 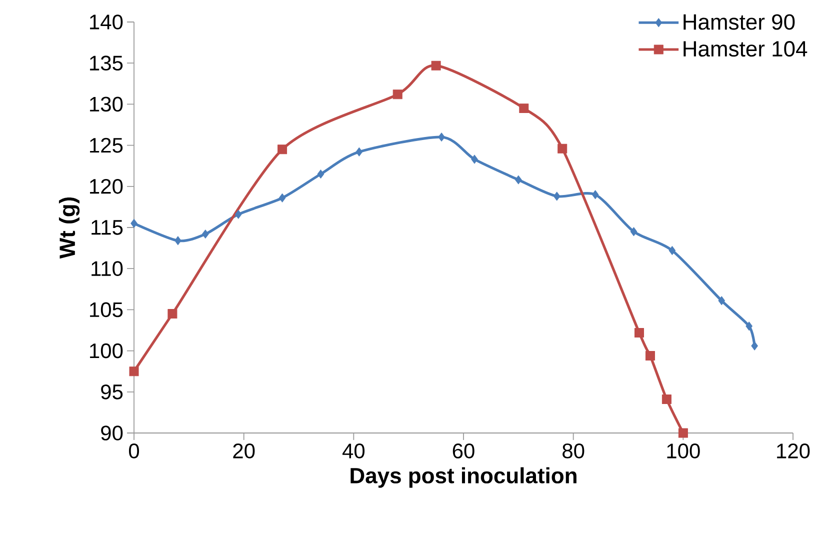 What do you see at coordinates (112, 433) in the screenshot?
I see `y-tick-label: 90` at bounding box center [112, 433].